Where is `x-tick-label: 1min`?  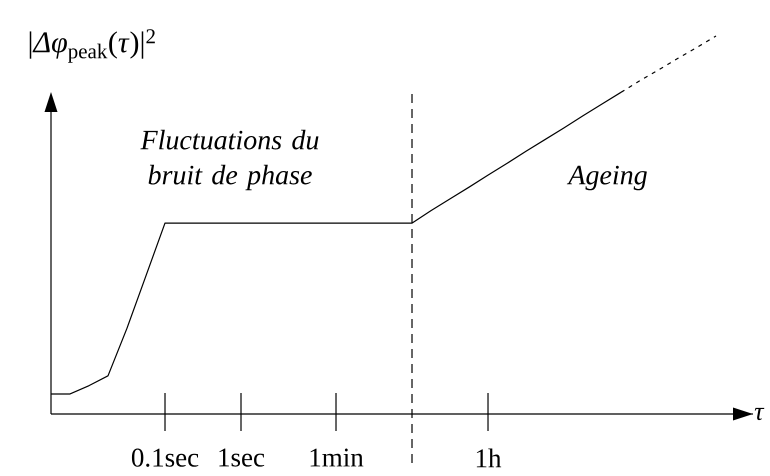
x-tick-label: 1min is located at coordinates (337, 457).